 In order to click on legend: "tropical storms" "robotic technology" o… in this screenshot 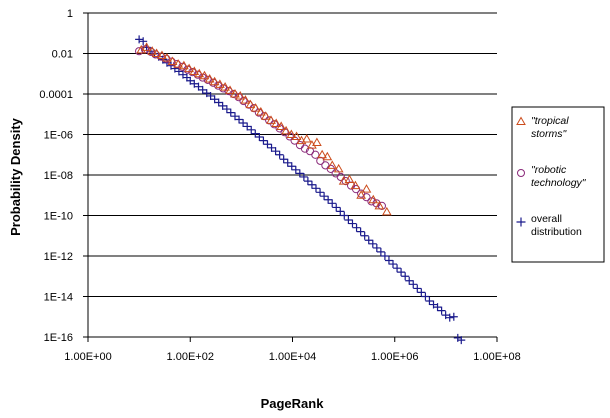, I will do `click(558, 184)`.